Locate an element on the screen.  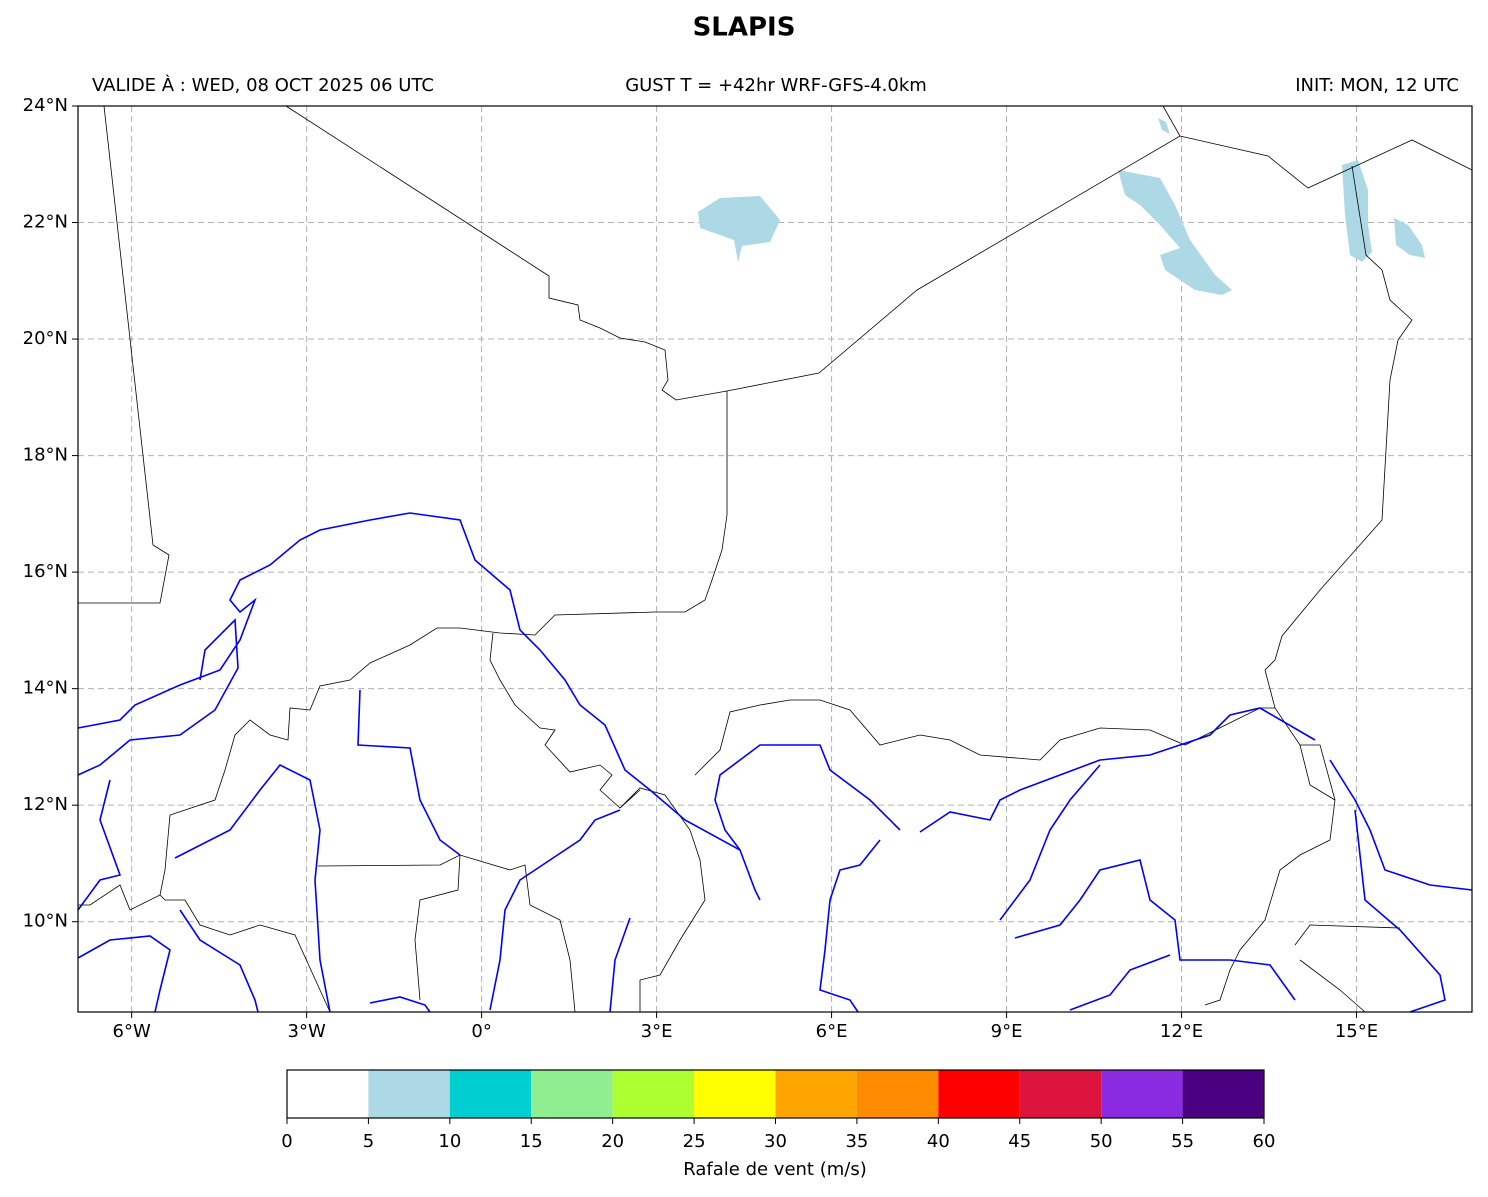
y-tick-label: 20°N is located at coordinates (45, 338).